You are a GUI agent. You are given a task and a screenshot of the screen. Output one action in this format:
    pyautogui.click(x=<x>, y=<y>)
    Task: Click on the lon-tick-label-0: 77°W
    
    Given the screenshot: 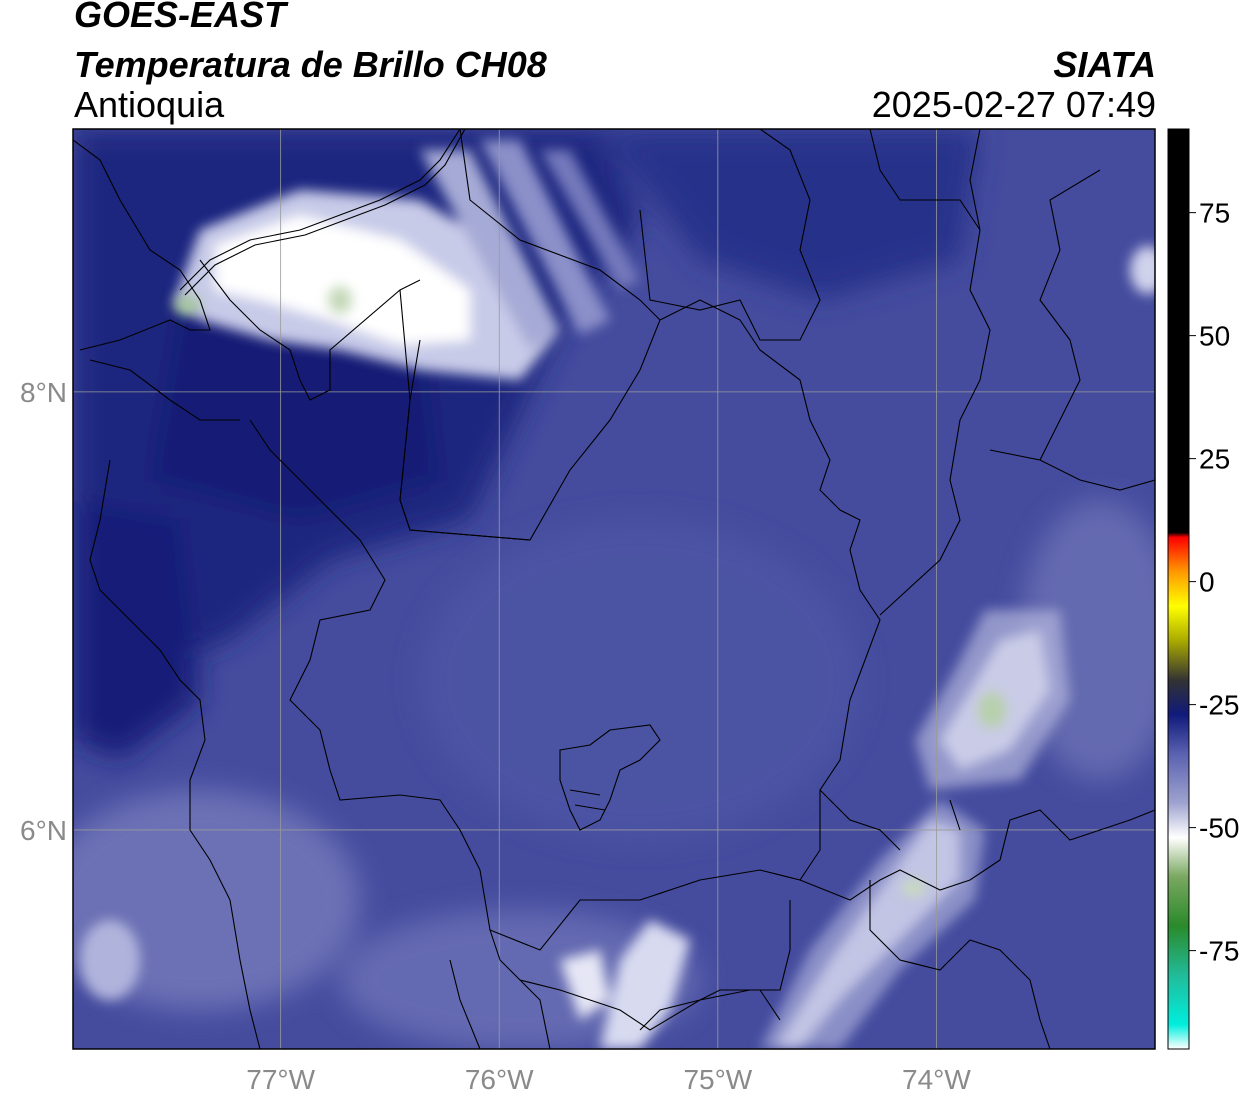 What is the action you would take?
    pyautogui.click(x=280, y=1079)
    